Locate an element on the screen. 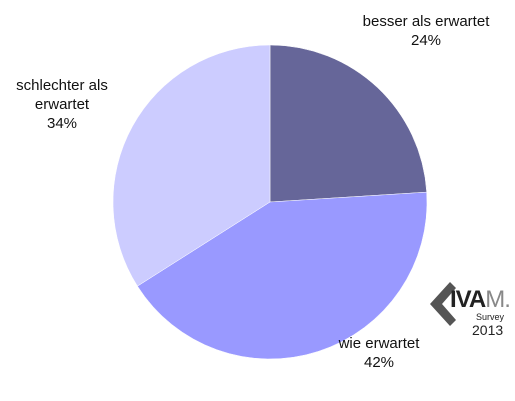 The height and width of the screenshot is (401, 515). pie-slice is located at coordinates (348, 123).